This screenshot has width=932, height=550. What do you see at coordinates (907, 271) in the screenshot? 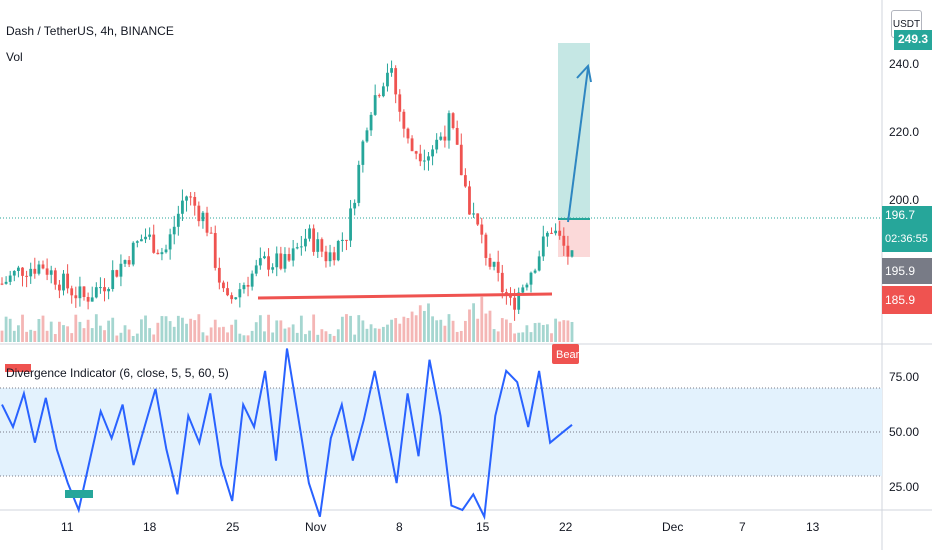
I see `entry-price-tag: 195.9` at bounding box center [907, 271].